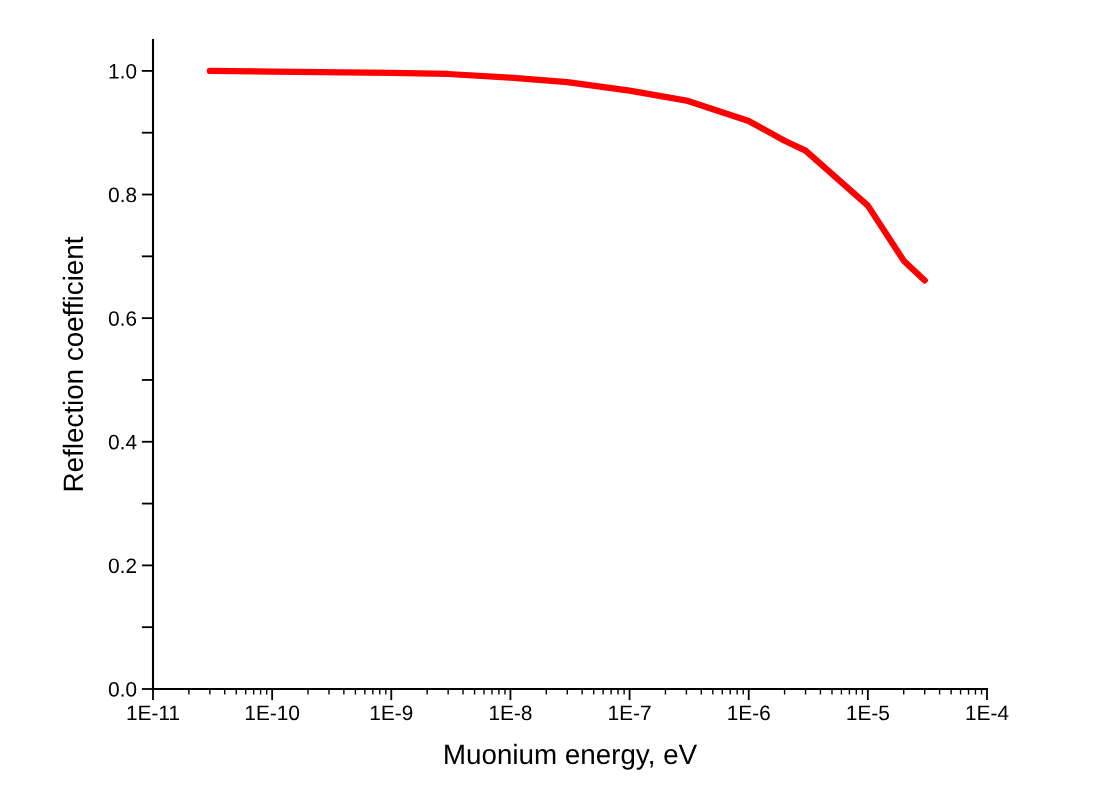 The height and width of the screenshot is (790, 1097). Describe the element at coordinates (122, 195) in the screenshot. I see `y-tick-label: 0.8` at that location.